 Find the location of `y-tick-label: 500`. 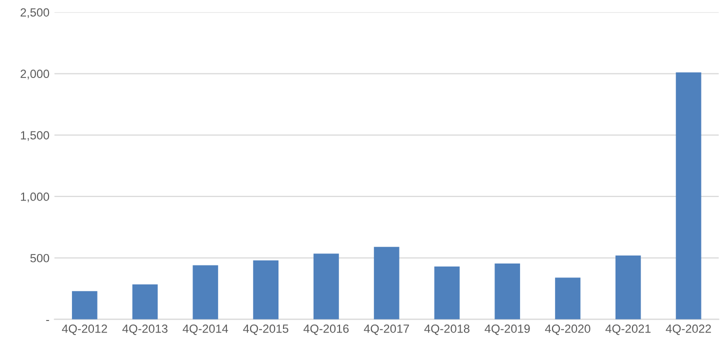

y-tick-label: 500 is located at coordinates (40, 258).